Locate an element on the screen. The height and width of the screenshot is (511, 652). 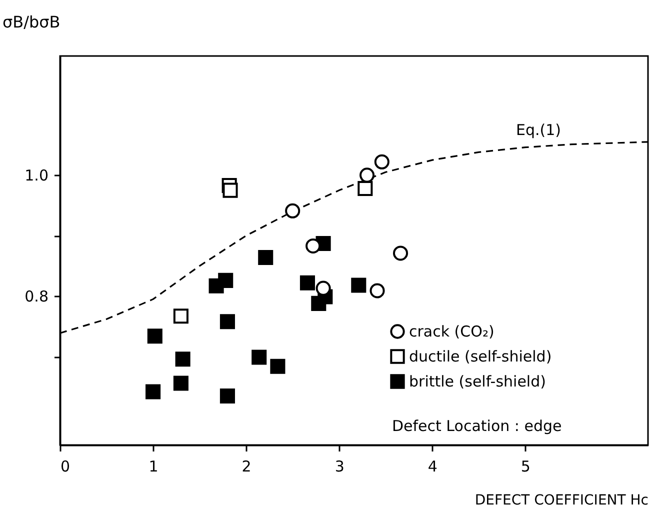
x-tick-label: 5 is located at coordinates (525, 467).